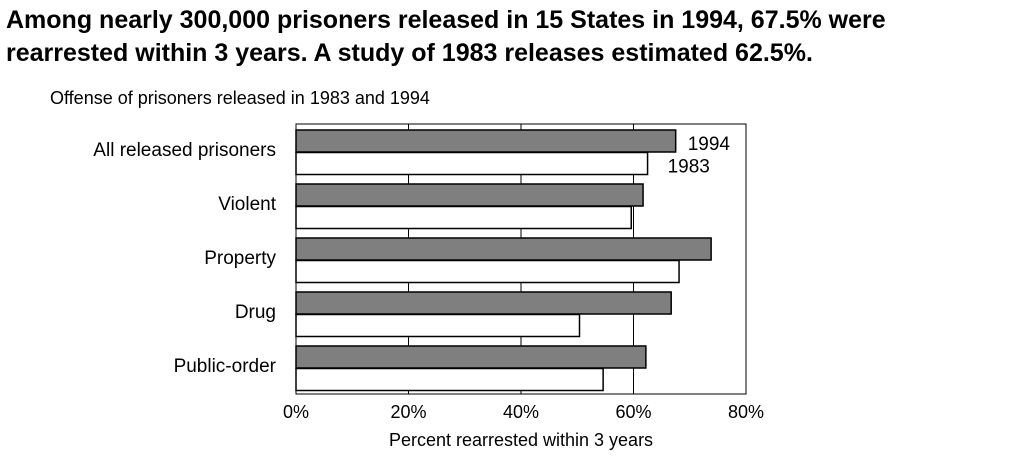  Describe the element at coordinates (471, 357) in the screenshot. I see `bar-1994-public-order` at that location.